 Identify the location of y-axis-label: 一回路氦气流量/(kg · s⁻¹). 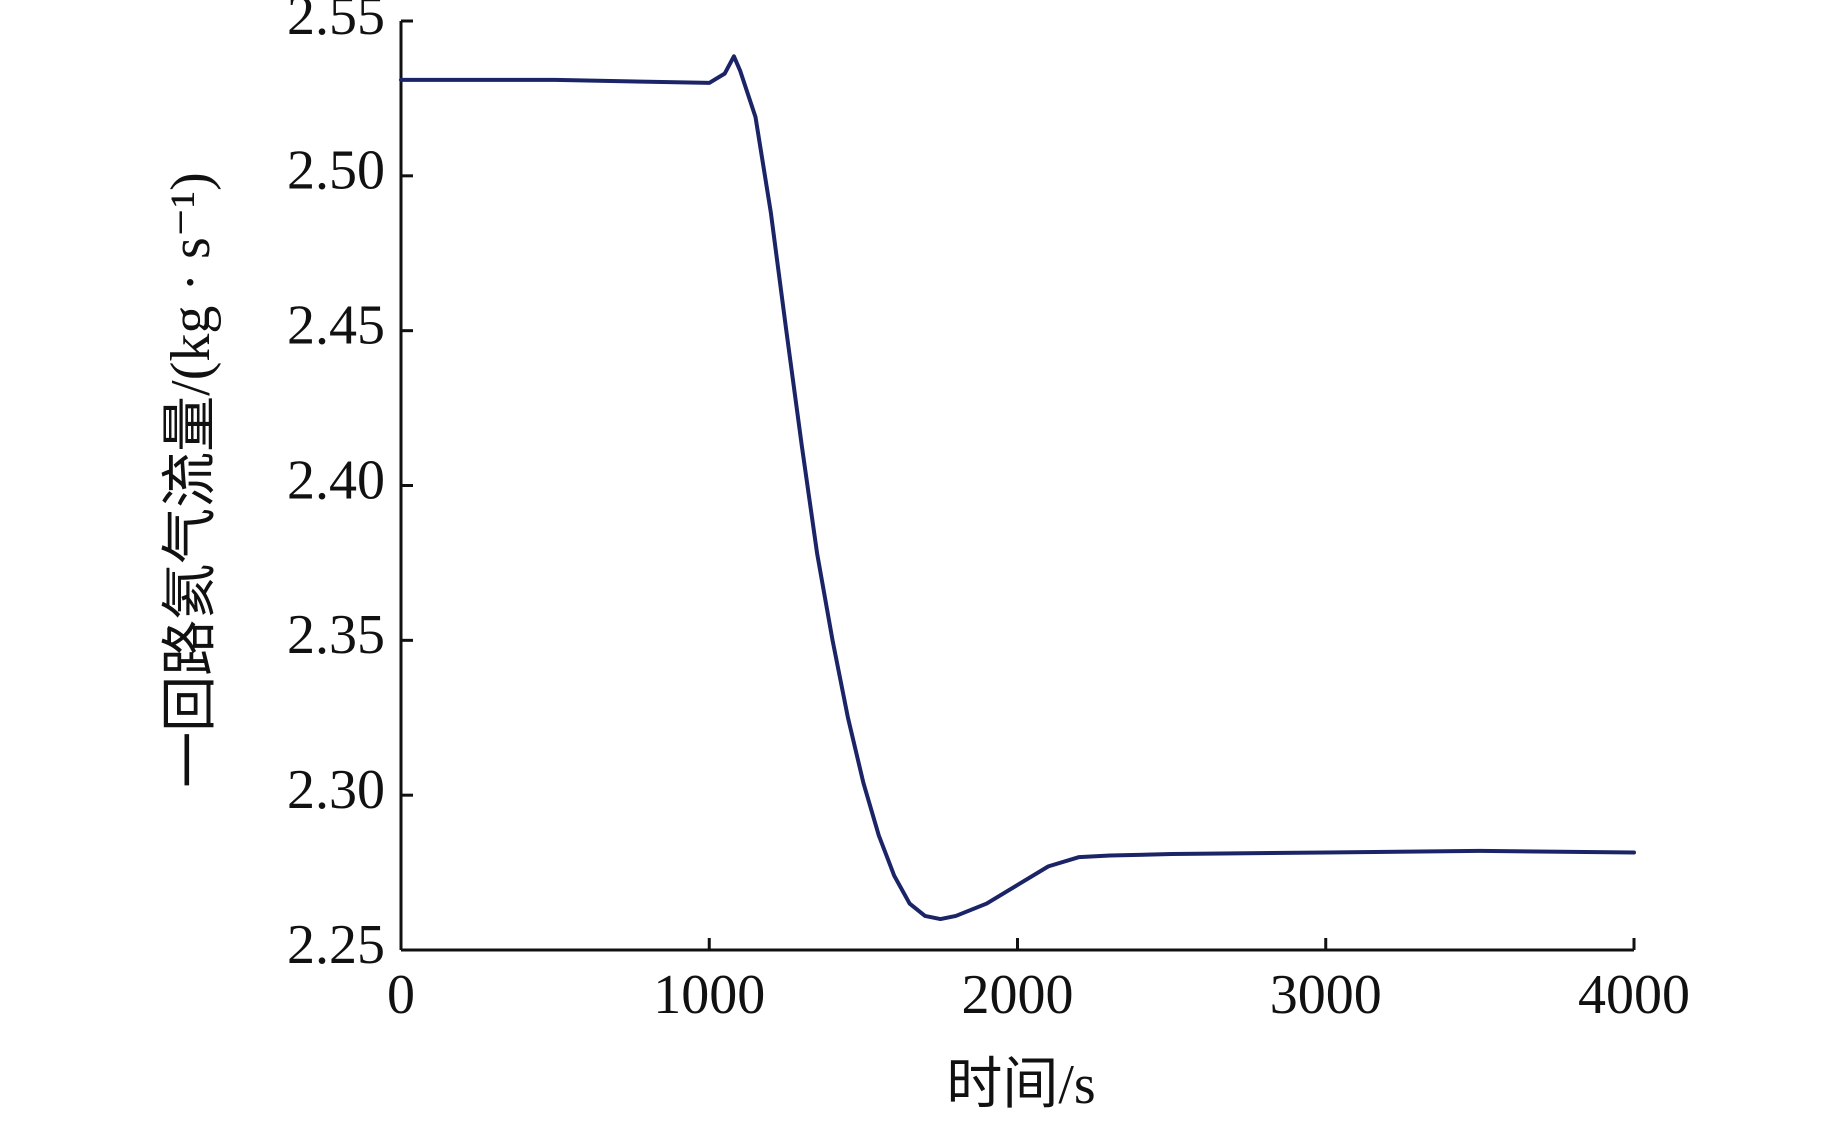
(191, 480).